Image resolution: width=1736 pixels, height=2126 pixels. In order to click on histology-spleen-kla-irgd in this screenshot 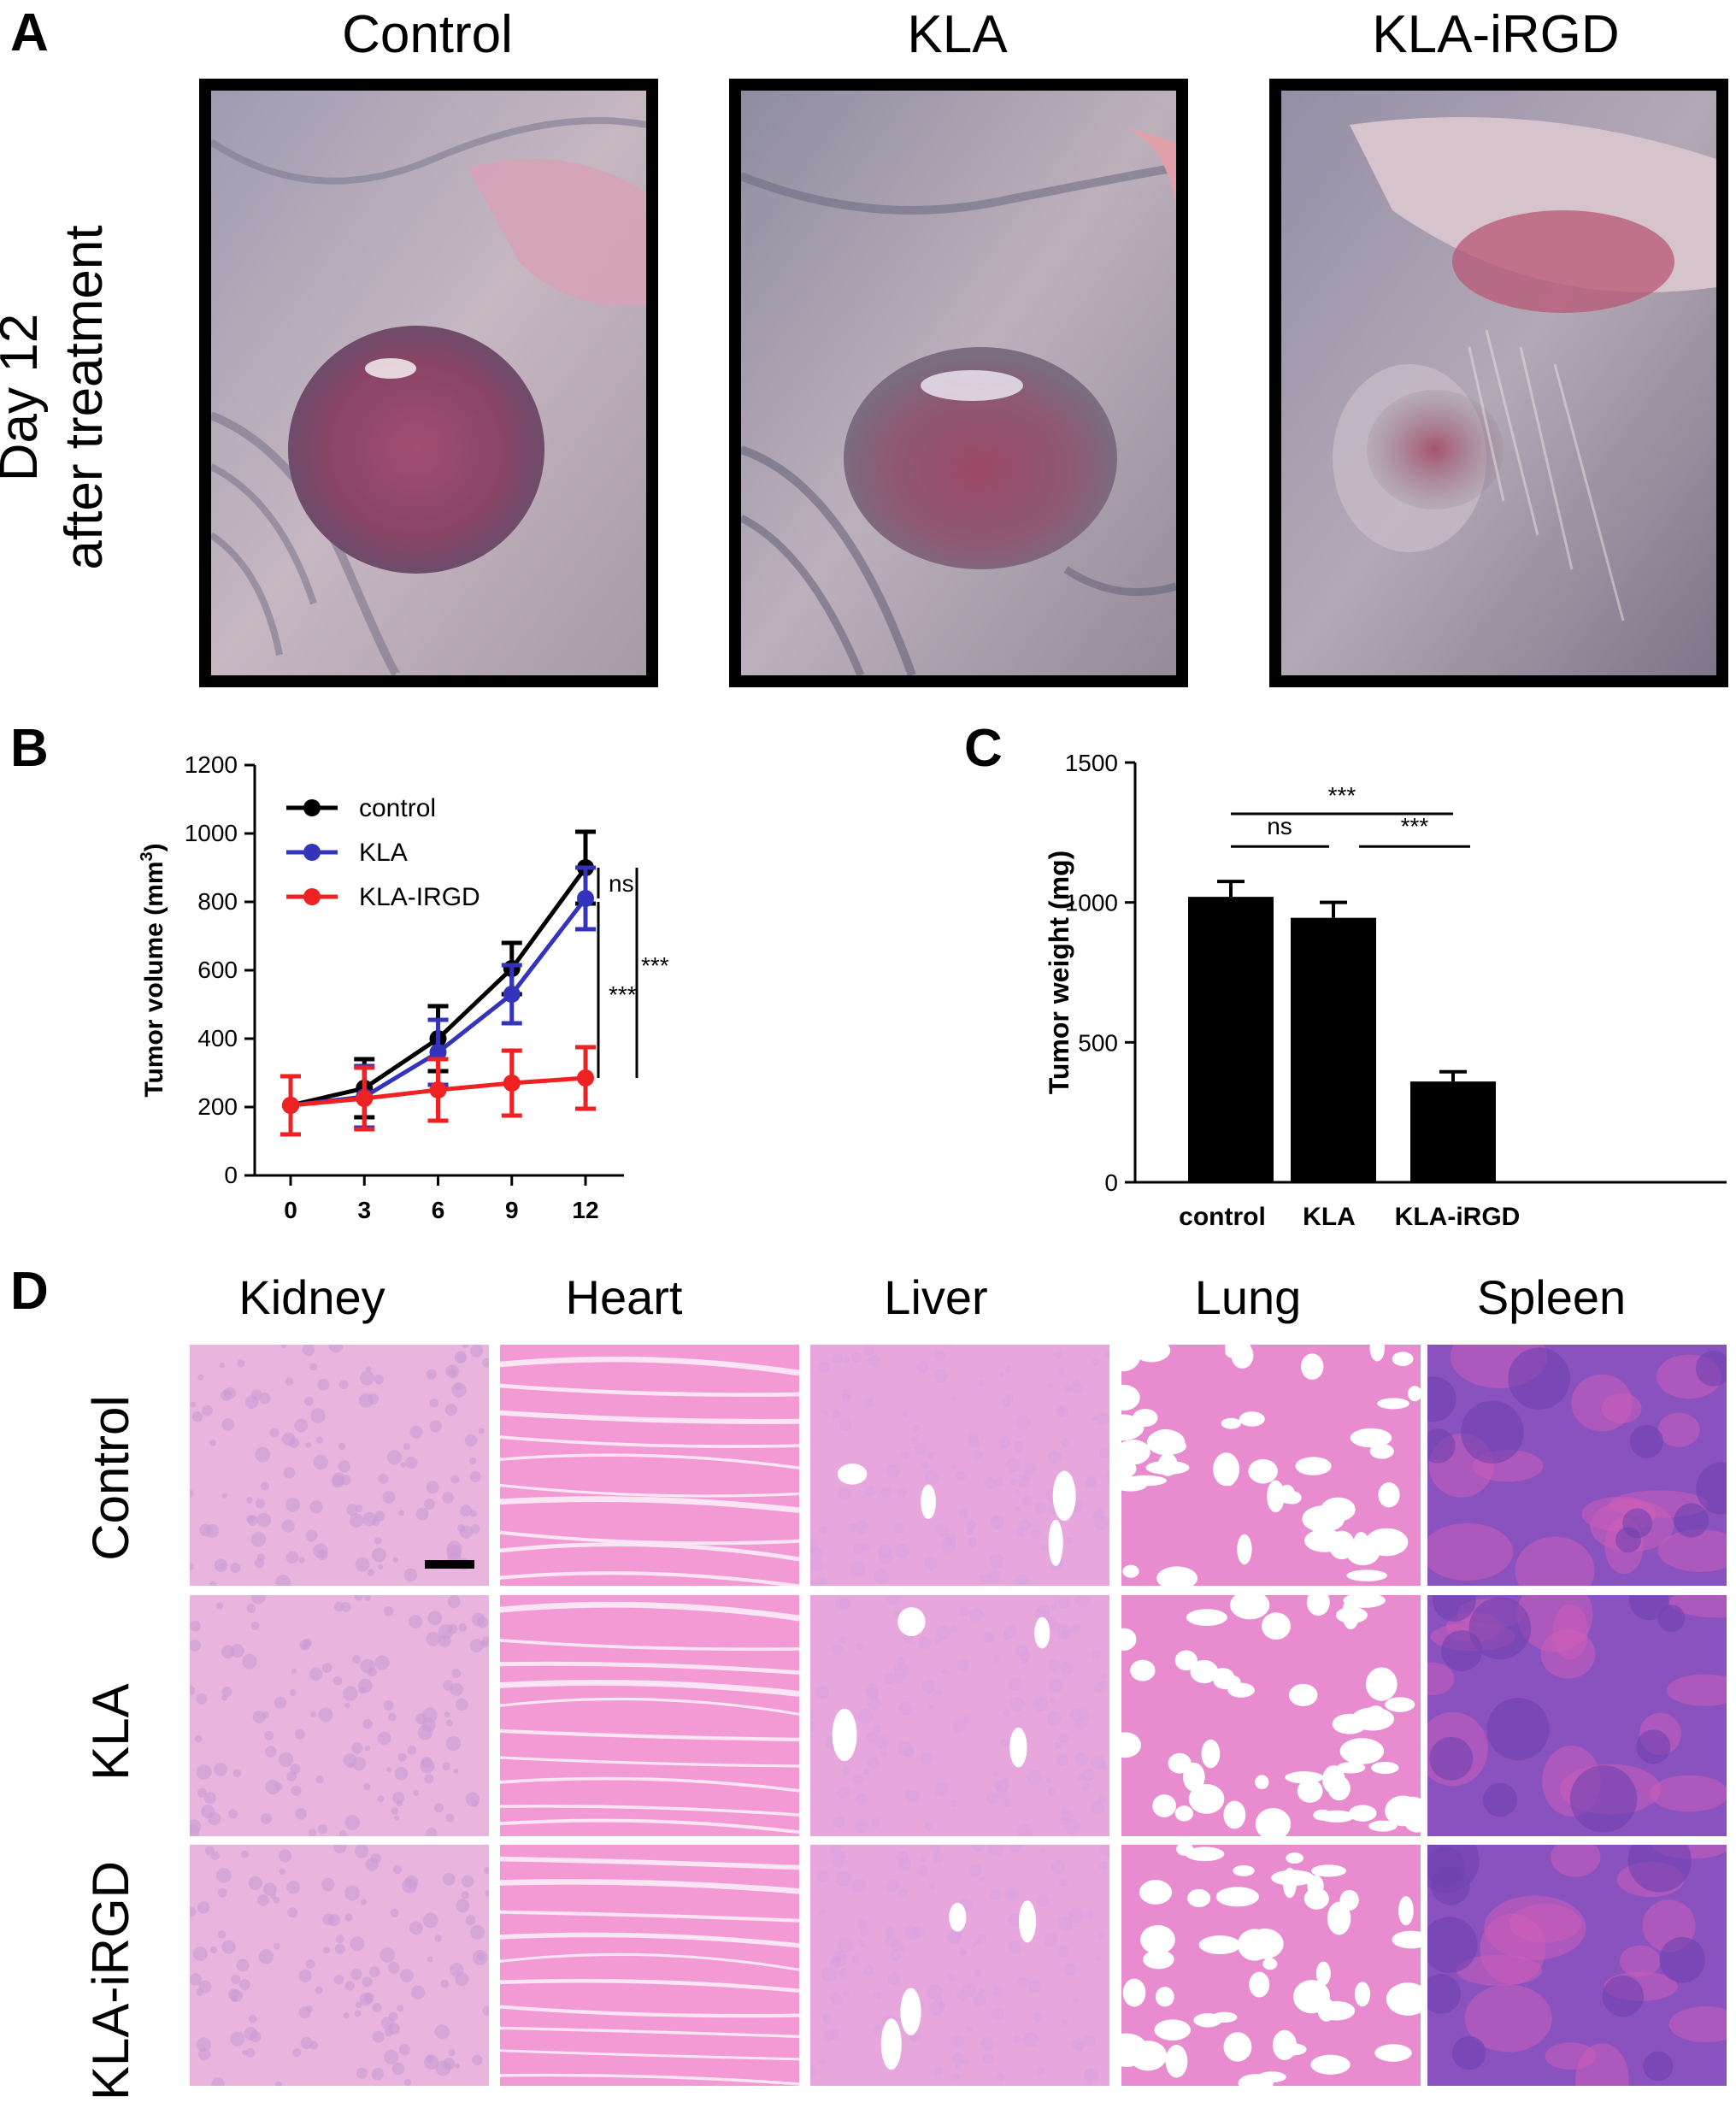, I will do `click(1577, 1965)`.